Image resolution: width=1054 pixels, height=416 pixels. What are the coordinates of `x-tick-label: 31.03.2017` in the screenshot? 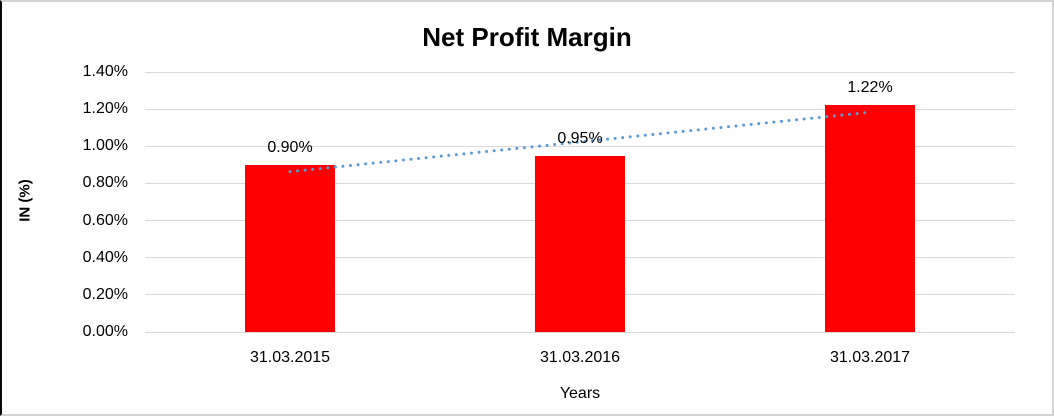 It's located at (870, 357).